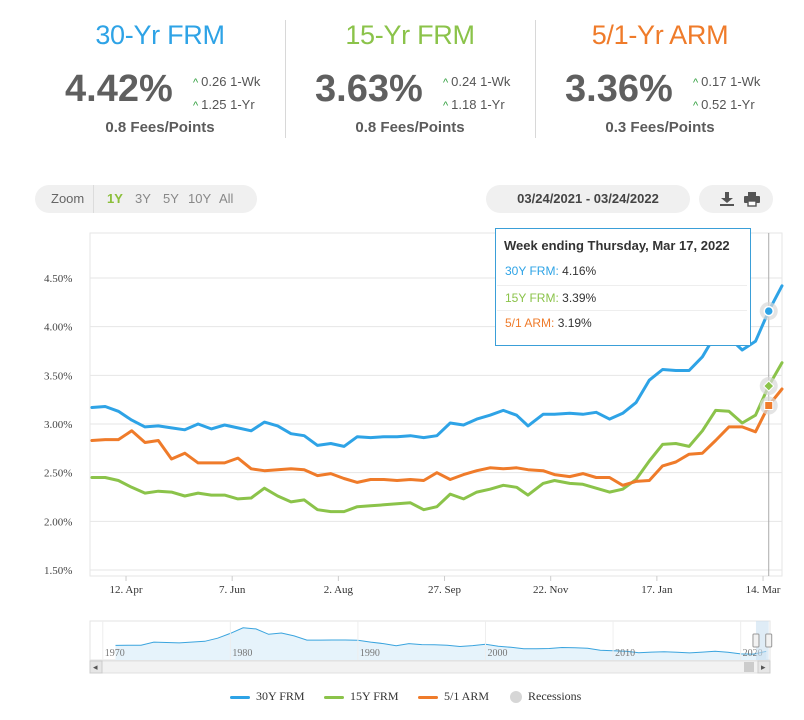 This screenshot has height=720, width=804. What do you see at coordinates (160, 35) in the screenshot?
I see `card-title: 30-Yr FRM` at bounding box center [160, 35].